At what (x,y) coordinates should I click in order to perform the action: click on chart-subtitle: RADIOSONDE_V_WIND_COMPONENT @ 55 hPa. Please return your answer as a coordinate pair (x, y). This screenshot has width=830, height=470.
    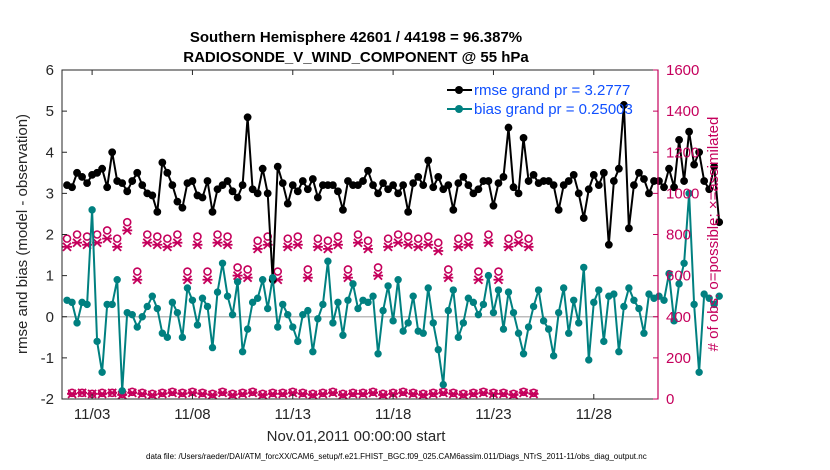
    Looking at the image, I should click on (356, 57).